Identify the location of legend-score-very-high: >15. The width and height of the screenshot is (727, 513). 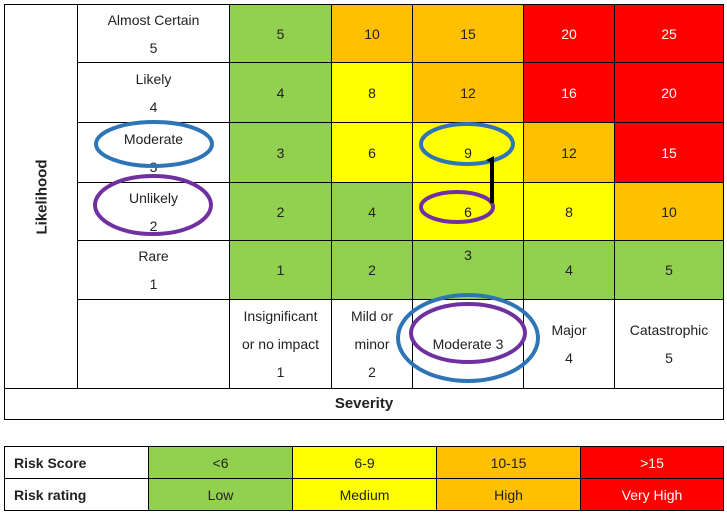
(652, 462).